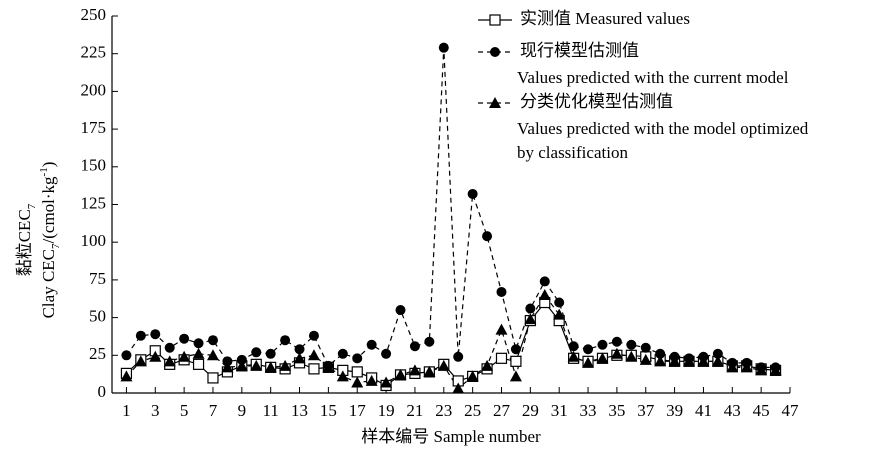 This screenshot has width=889, height=452. Describe the element at coordinates (414, 410) in the screenshot. I see `x-tick-label: 21` at that location.